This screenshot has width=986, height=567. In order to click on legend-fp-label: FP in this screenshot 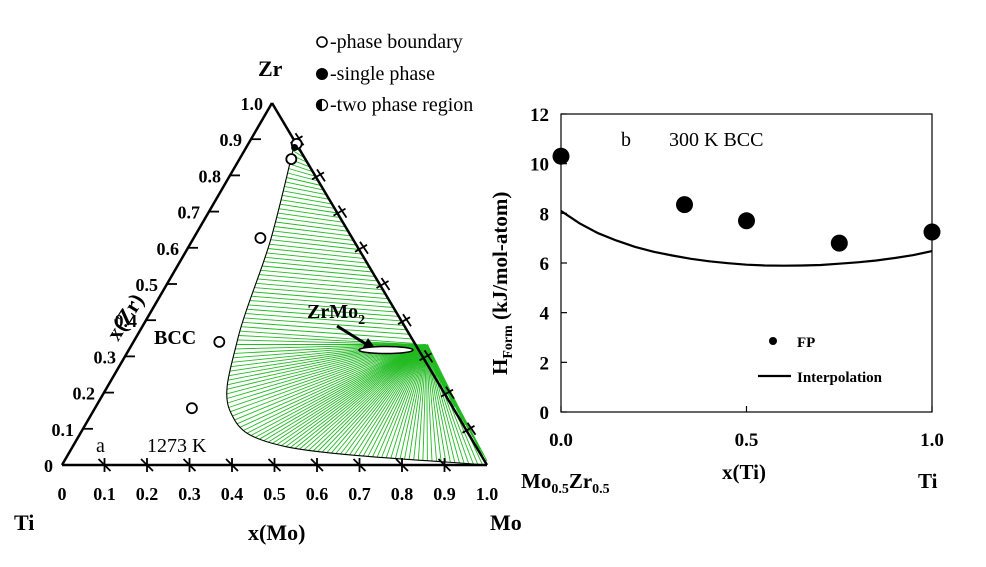, I will do `click(806, 343)`.